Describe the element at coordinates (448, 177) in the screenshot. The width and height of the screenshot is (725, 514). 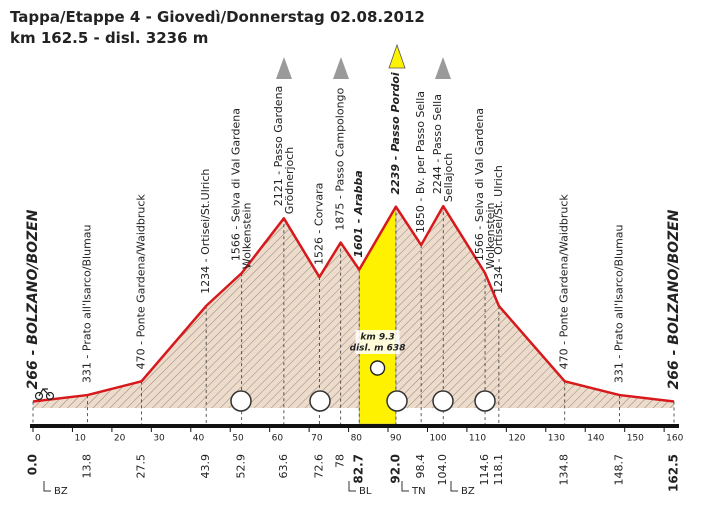
I see `altitude-label-line: Sellajoch` at that location.